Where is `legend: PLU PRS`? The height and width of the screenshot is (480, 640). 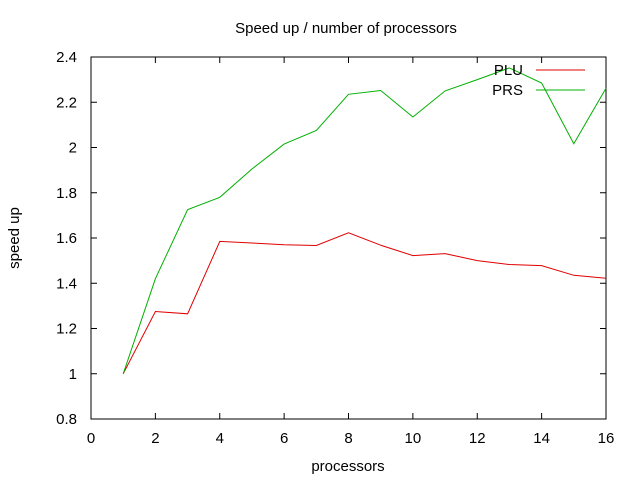
legend: PLU PRS is located at coordinates (538, 80).